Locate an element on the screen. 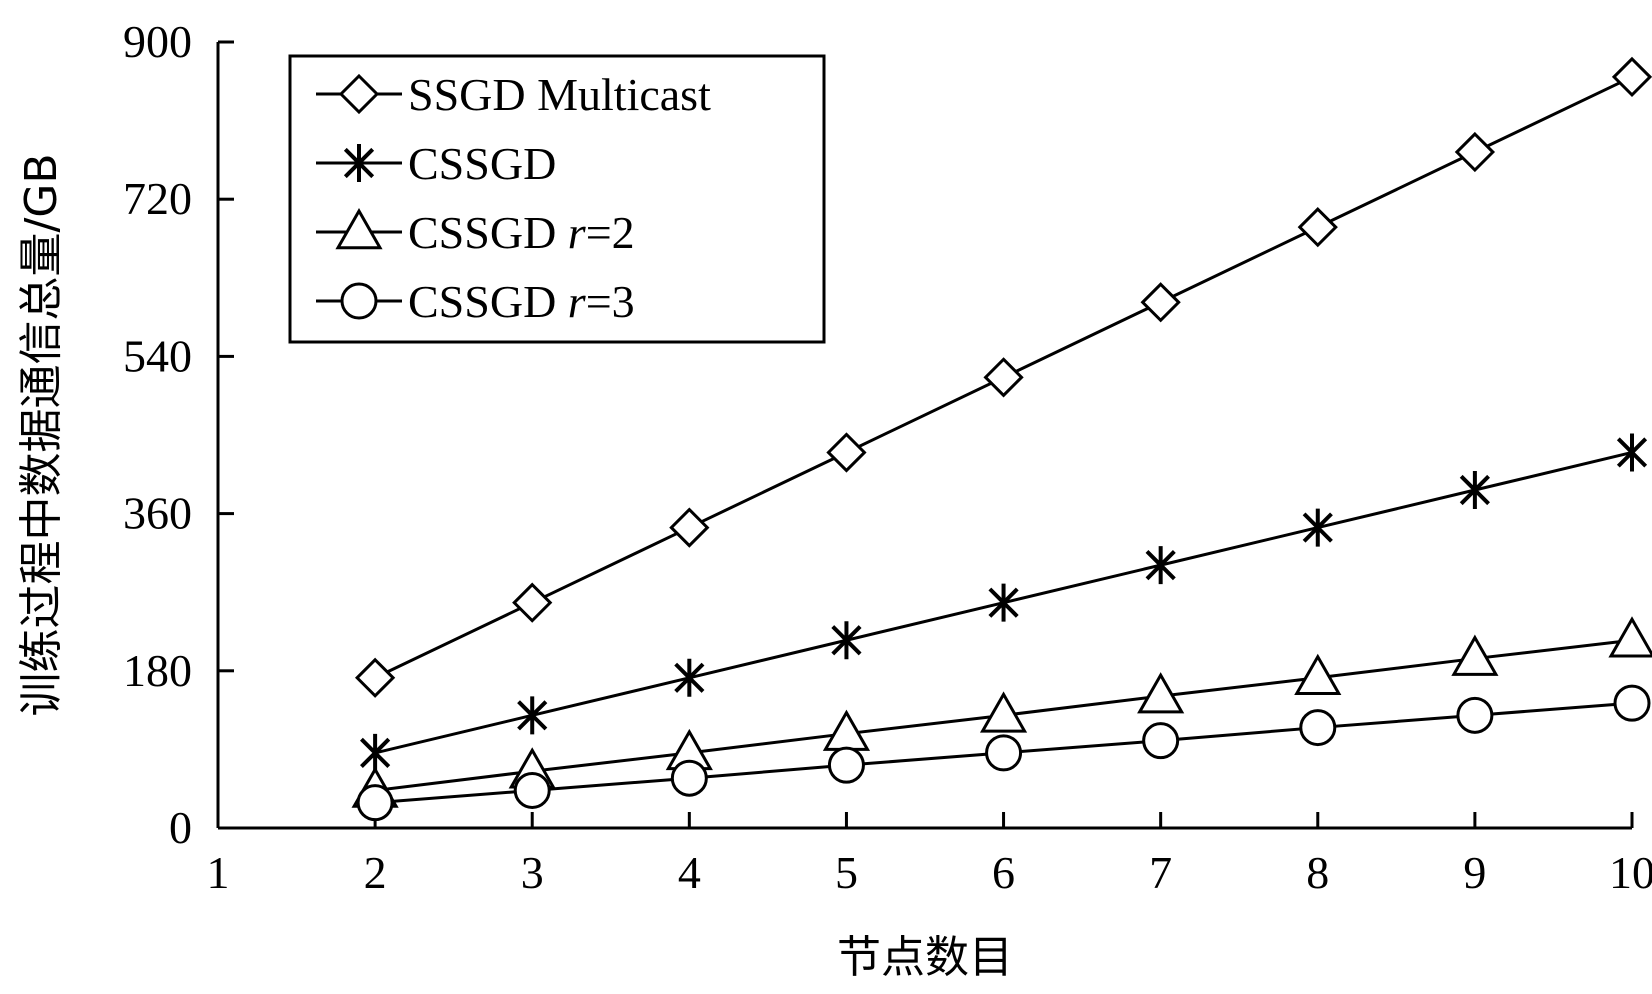 The width and height of the screenshot is (1652, 994). y-ticks: 0 180 360 540 720 900 is located at coordinates (178, 434).